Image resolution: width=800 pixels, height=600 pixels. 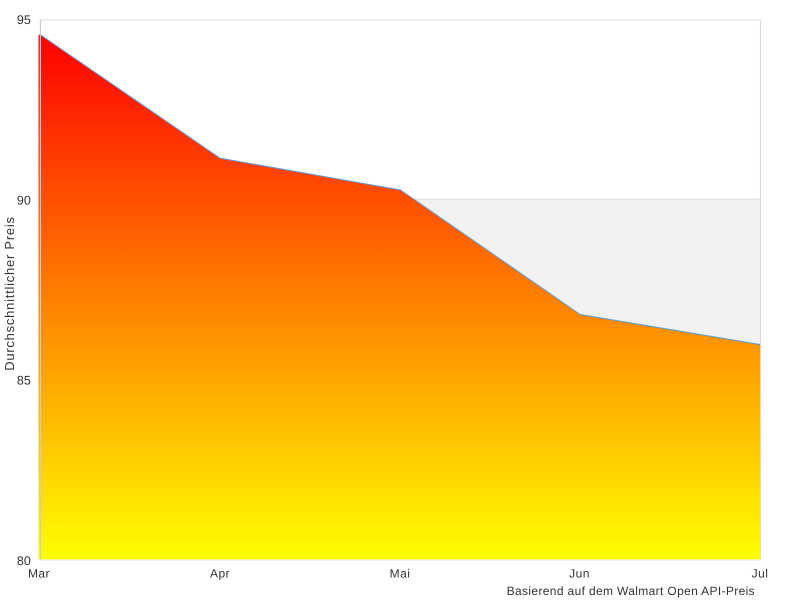 I want to click on svg-text: 85, so click(x=24, y=381).